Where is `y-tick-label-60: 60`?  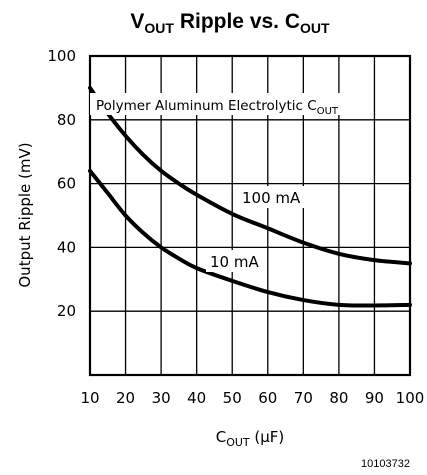 y-tick-label-60: 60 is located at coordinates (66, 184).